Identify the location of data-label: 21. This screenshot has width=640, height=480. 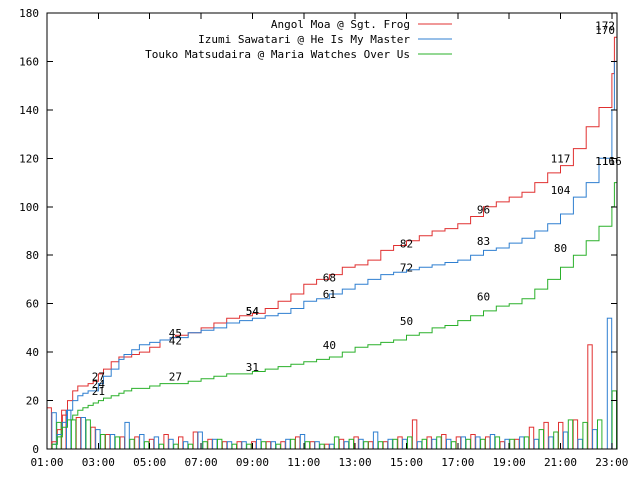
(98, 391).